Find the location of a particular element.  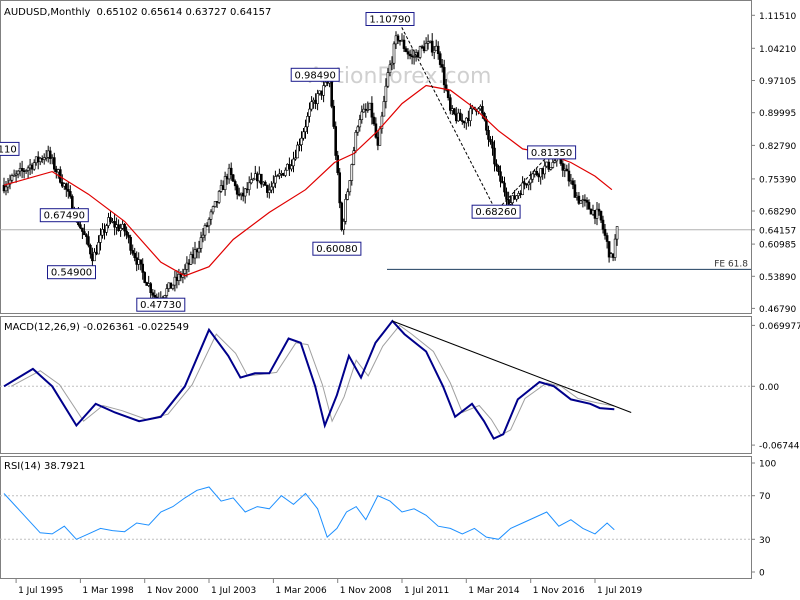

price-y-tick-label: 0.89995 is located at coordinates (777, 114).